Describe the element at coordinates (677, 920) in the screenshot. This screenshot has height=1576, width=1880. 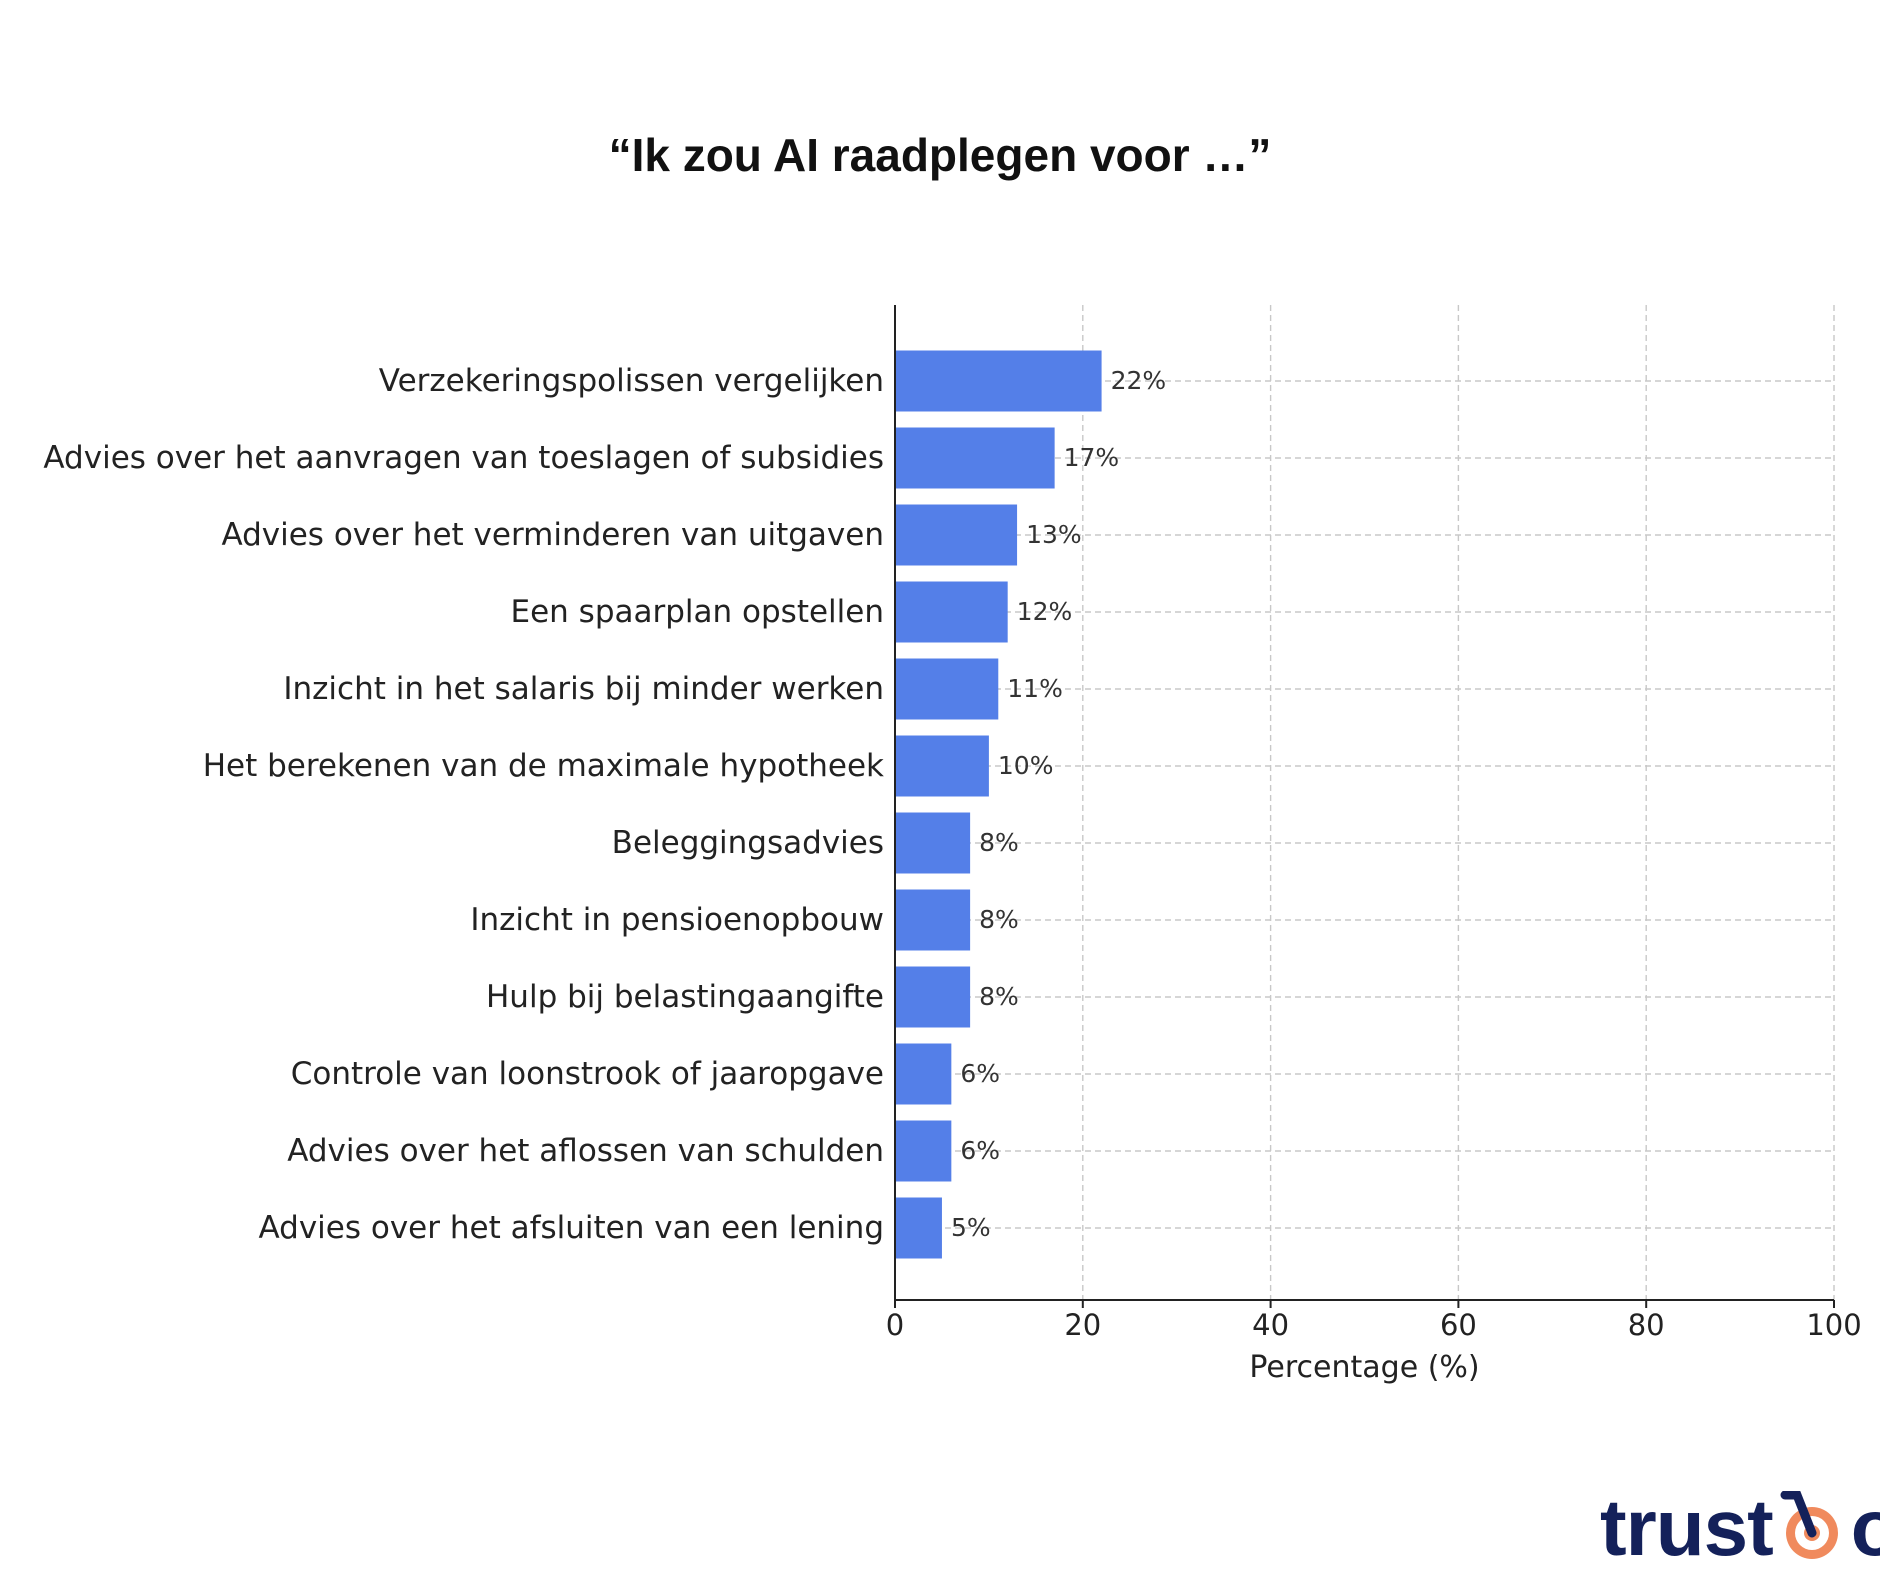
I see `category-label: Inzicht in pensioenopbouw` at that location.